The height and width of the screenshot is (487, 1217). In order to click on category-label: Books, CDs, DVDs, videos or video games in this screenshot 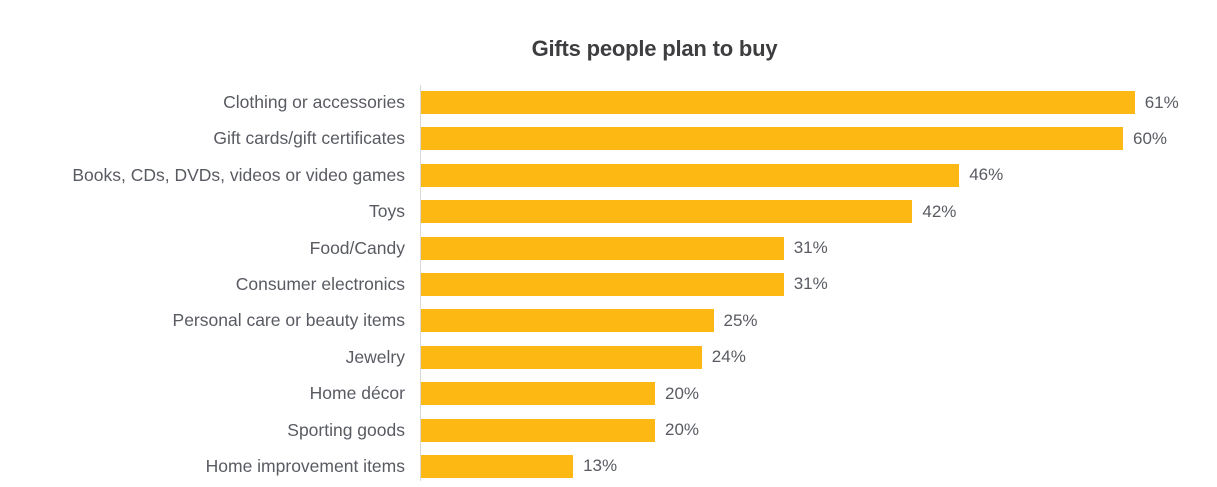, I will do `click(238, 174)`.